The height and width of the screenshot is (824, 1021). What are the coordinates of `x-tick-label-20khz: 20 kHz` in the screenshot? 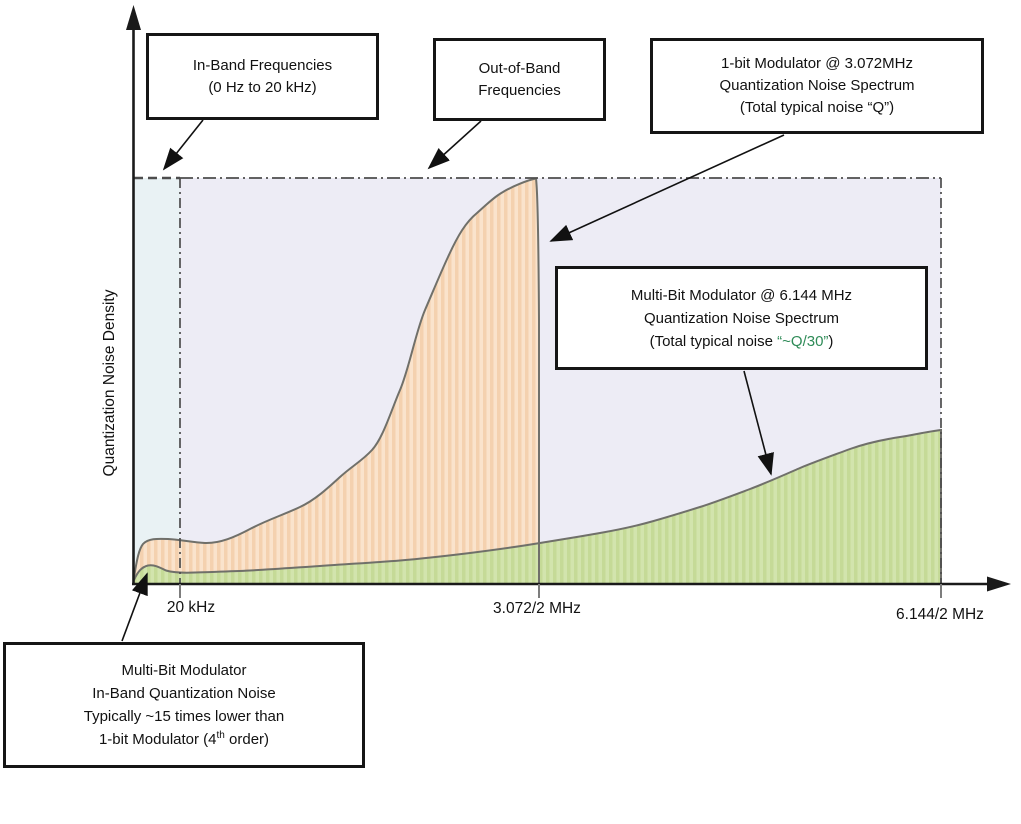 It's located at (191, 607).